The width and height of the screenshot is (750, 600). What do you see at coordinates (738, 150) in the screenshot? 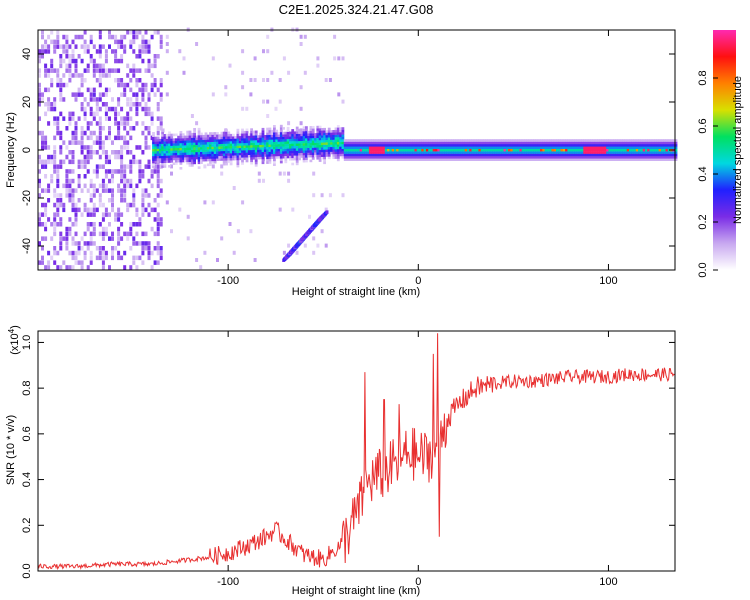
I see `colorbar-label: Normalized spectral amplitude` at bounding box center [738, 150].